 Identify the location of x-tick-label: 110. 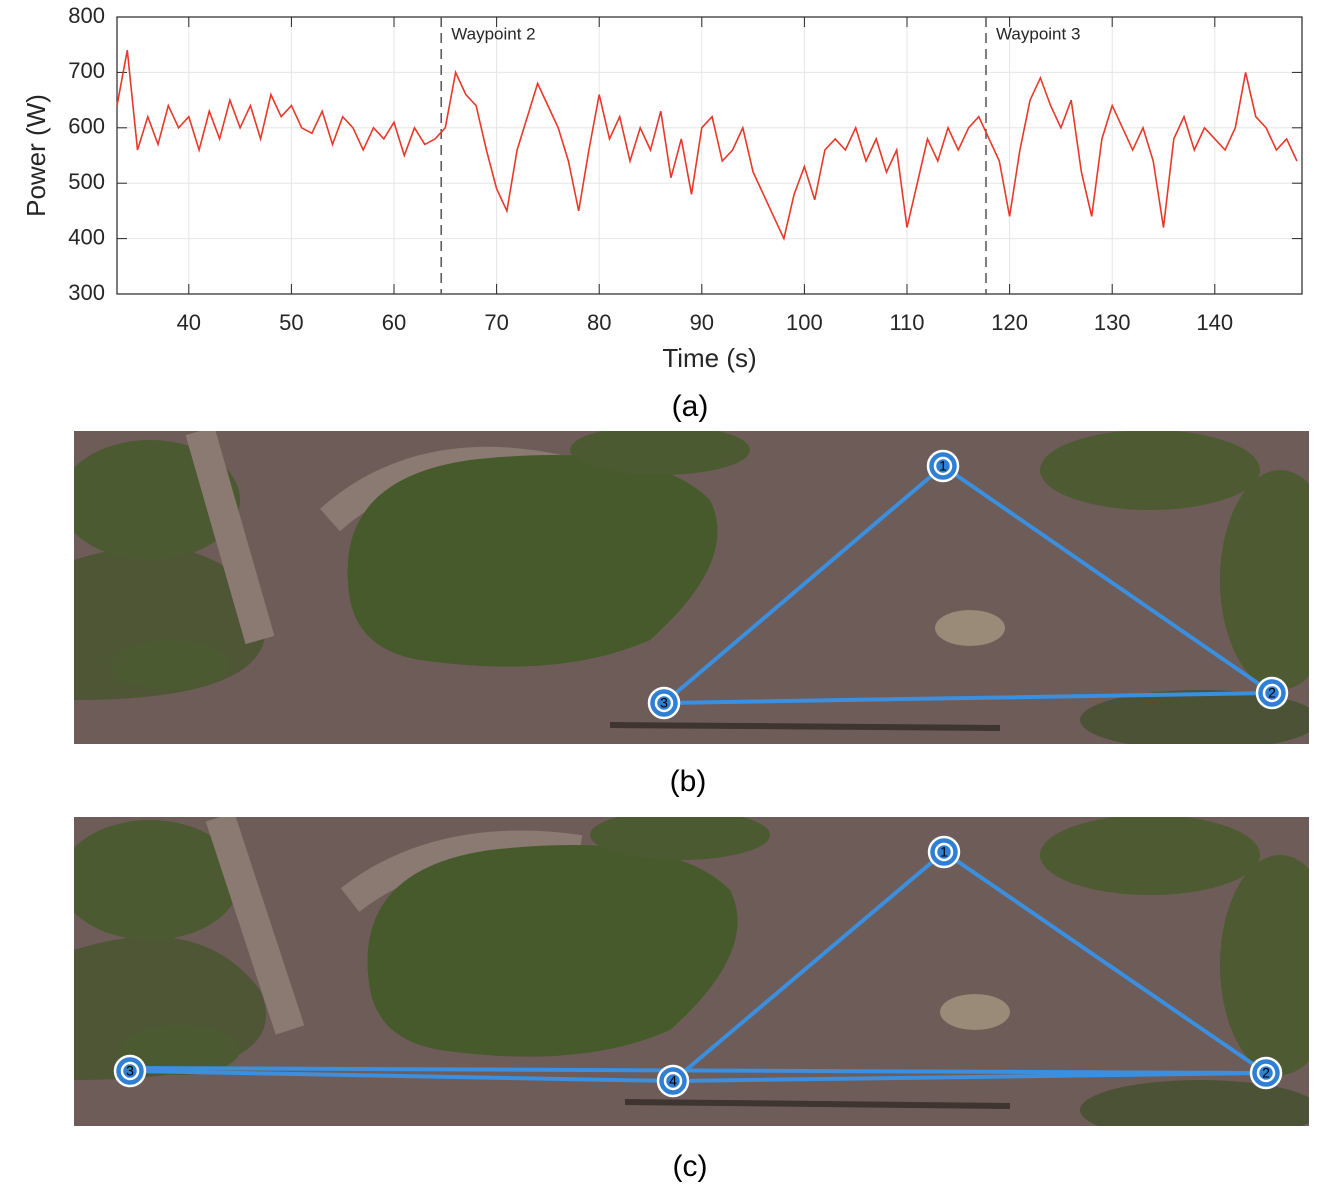
(906, 322).